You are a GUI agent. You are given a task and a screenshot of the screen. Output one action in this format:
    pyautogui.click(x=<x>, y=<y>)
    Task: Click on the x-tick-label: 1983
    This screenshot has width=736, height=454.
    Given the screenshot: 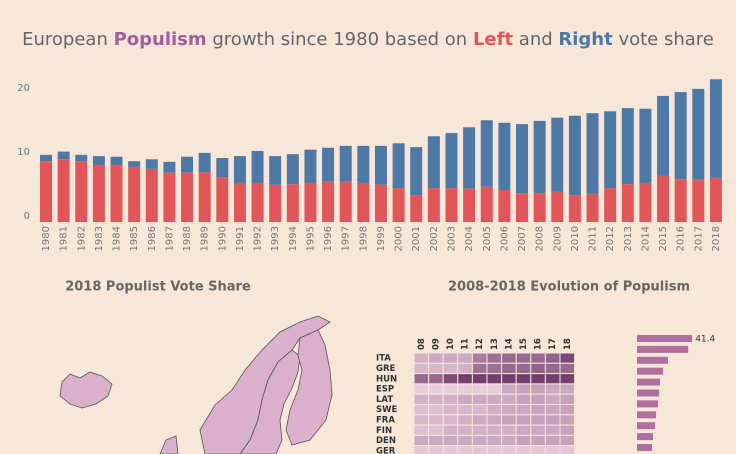 What is the action you would take?
    pyautogui.click(x=99, y=238)
    